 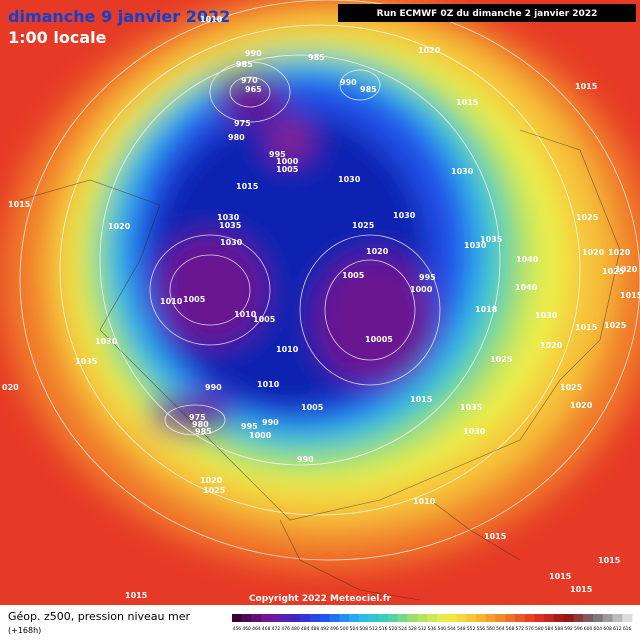 What do you see at coordinates (607, 629) in the screenshot?
I see `colorbar-label: 608` at bounding box center [607, 629].